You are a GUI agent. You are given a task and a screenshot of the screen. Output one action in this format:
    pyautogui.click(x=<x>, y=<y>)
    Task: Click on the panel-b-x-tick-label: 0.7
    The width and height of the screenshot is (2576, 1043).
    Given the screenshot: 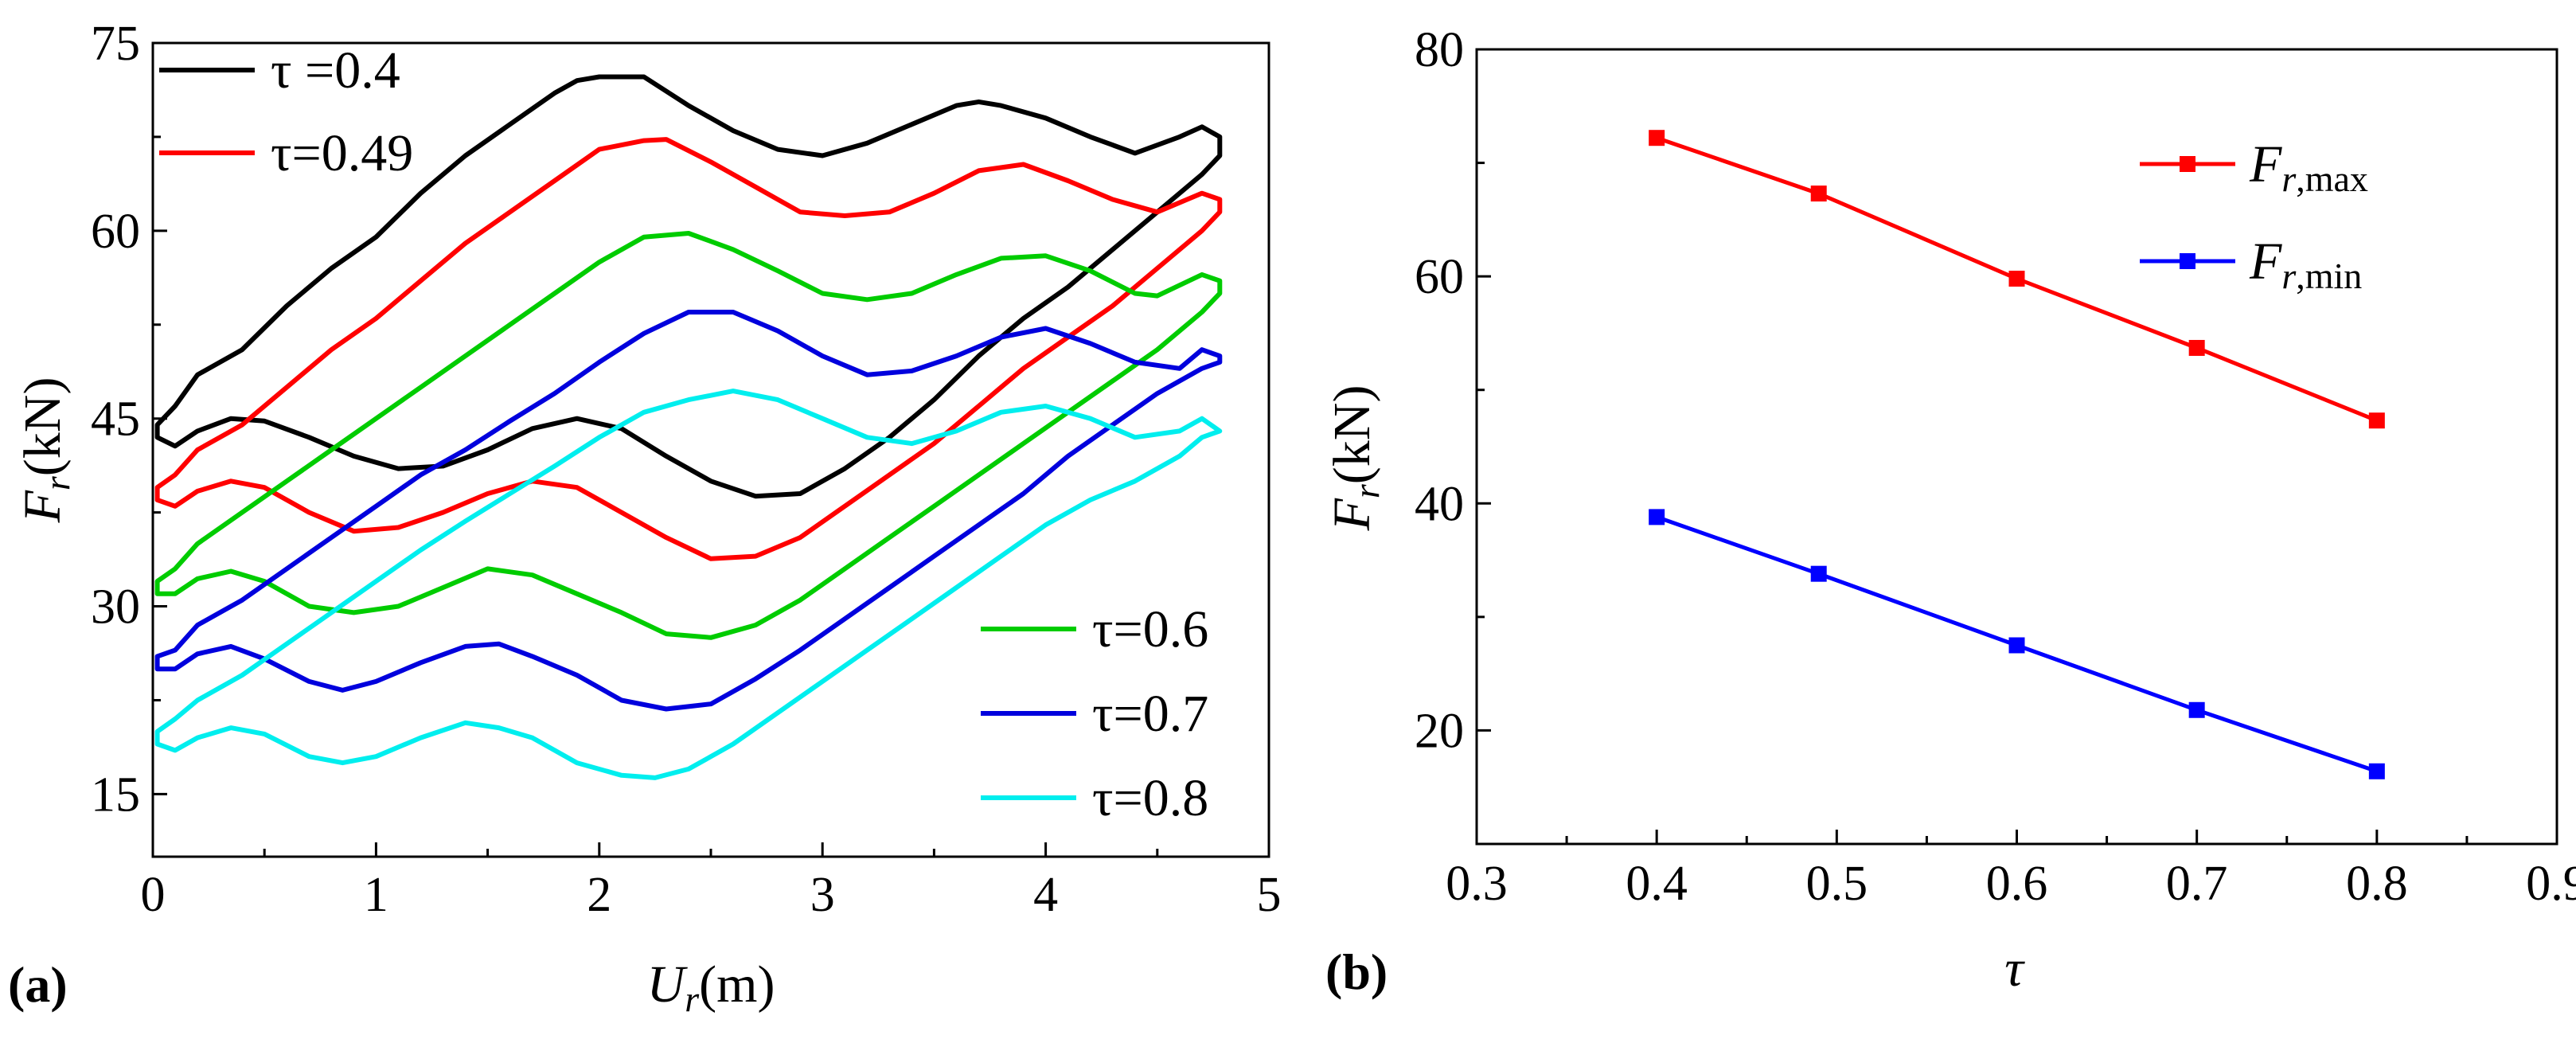 What is the action you would take?
    pyautogui.click(x=2197, y=884)
    